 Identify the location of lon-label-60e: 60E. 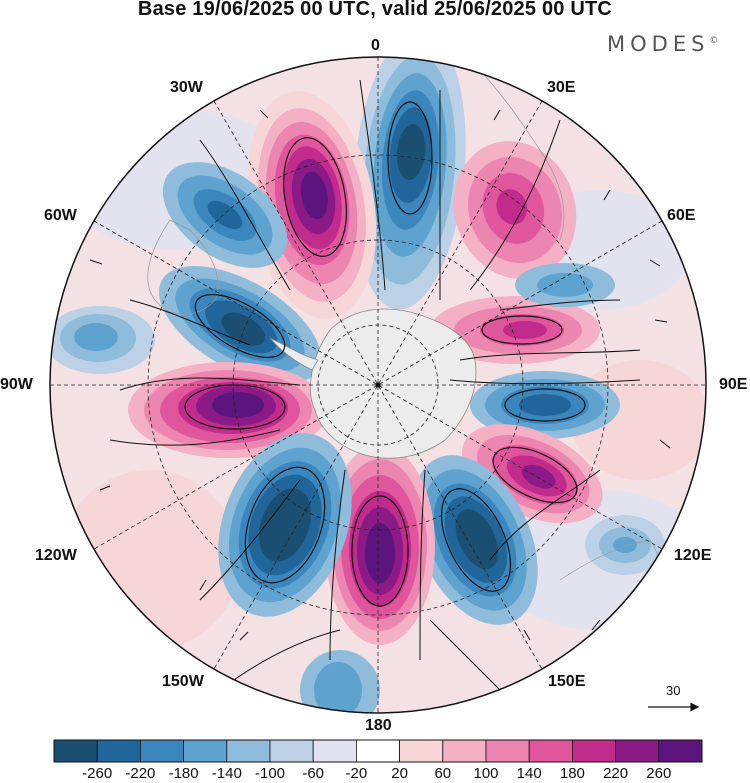
(681, 215).